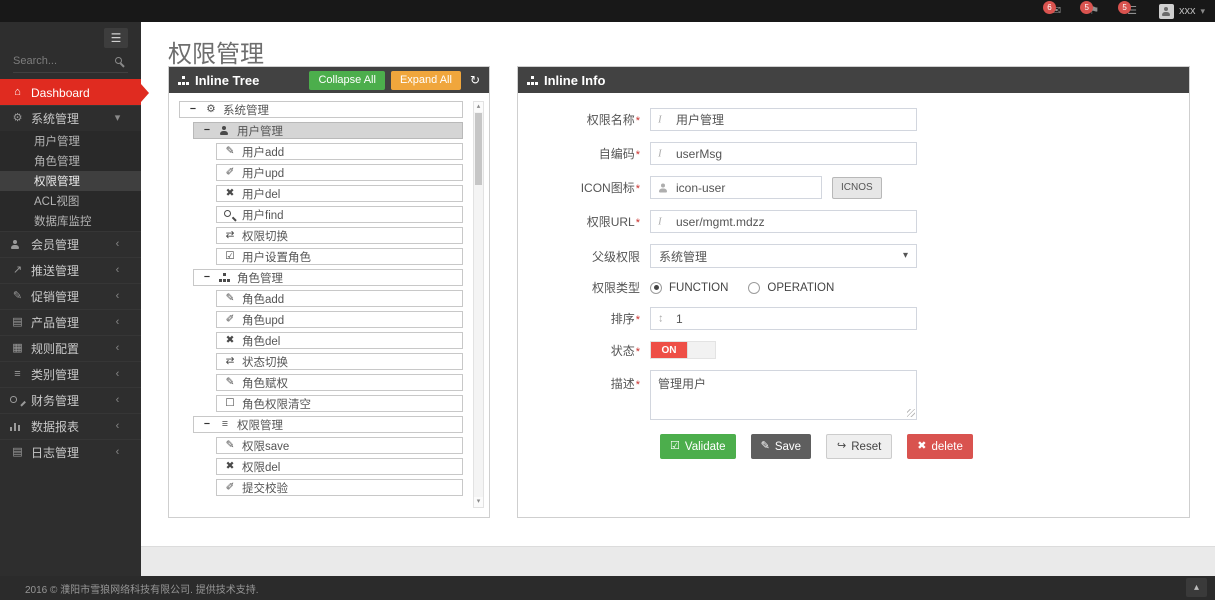  I want to click on envelope-notification: 6, so click(1052, 9).